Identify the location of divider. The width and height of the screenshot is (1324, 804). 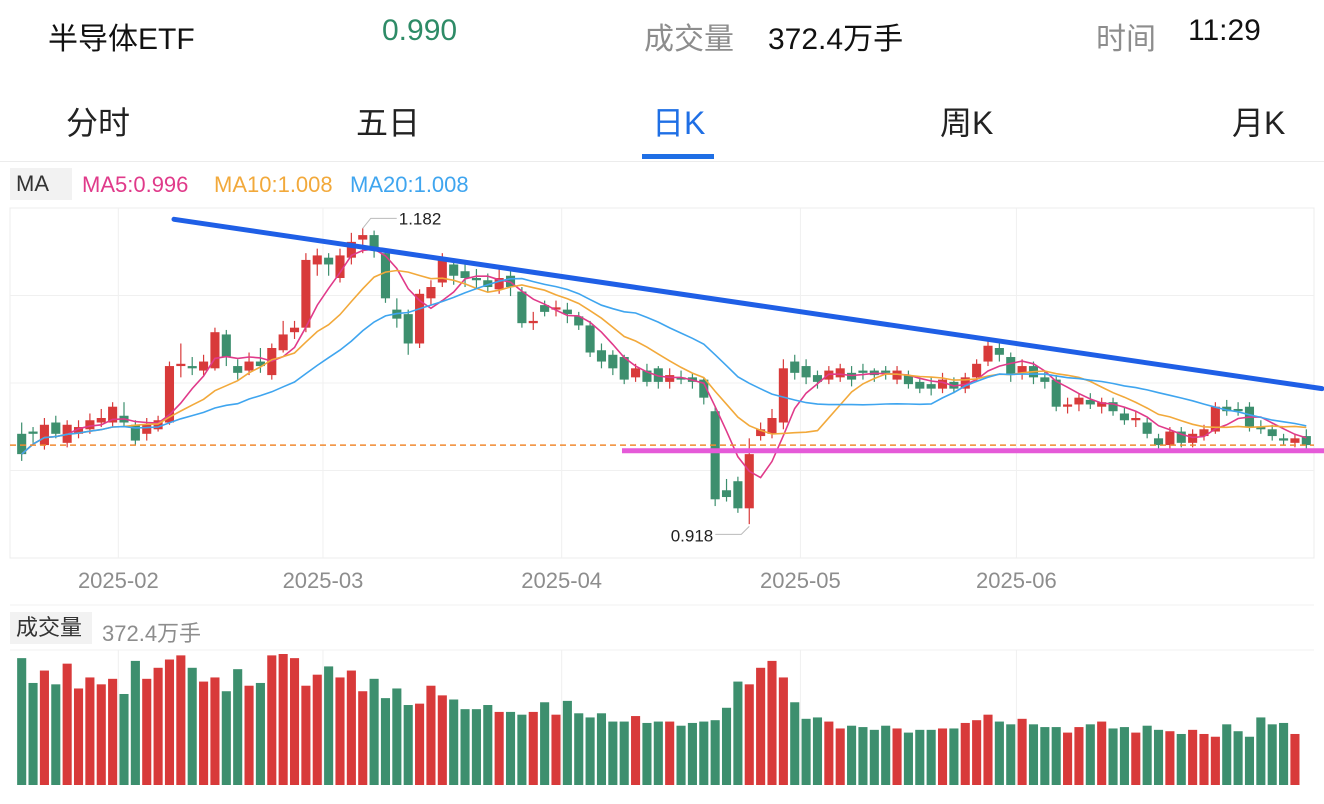
(662, 161).